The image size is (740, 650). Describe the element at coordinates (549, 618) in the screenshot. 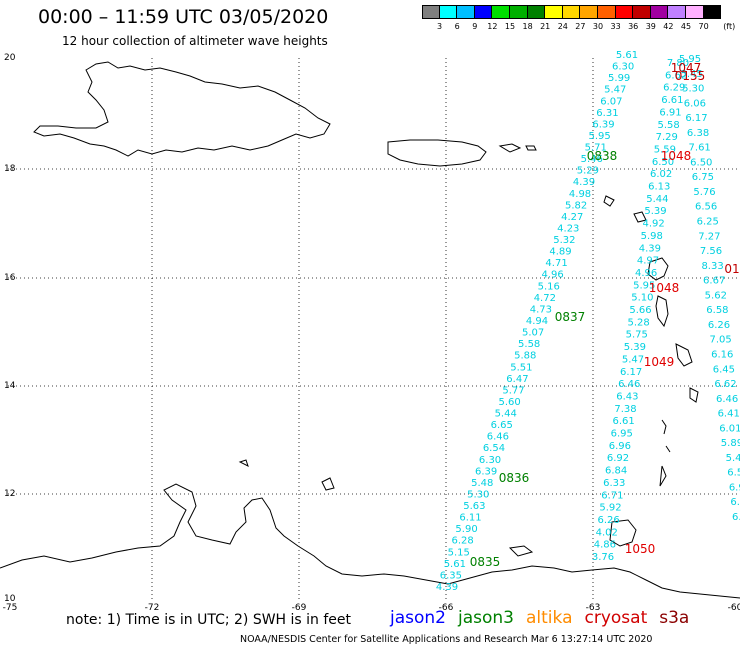

I see `legend-altika: altika` at that location.